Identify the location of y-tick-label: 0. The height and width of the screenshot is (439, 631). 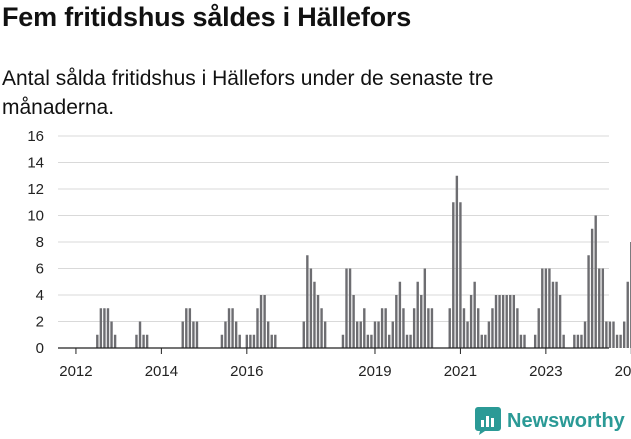
(40, 348).